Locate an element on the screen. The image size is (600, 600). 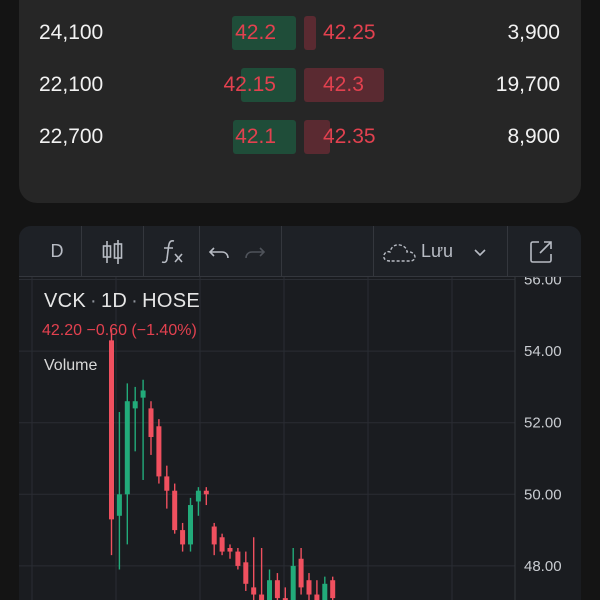
bid-volume: 24,100 is located at coordinates (71, 32).